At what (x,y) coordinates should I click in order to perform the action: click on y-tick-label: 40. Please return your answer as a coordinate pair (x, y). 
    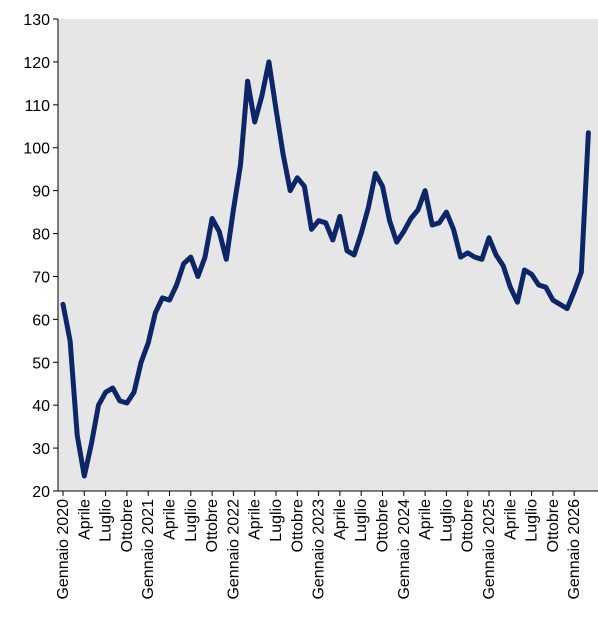
    Looking at the image, I should click on (41, 406).